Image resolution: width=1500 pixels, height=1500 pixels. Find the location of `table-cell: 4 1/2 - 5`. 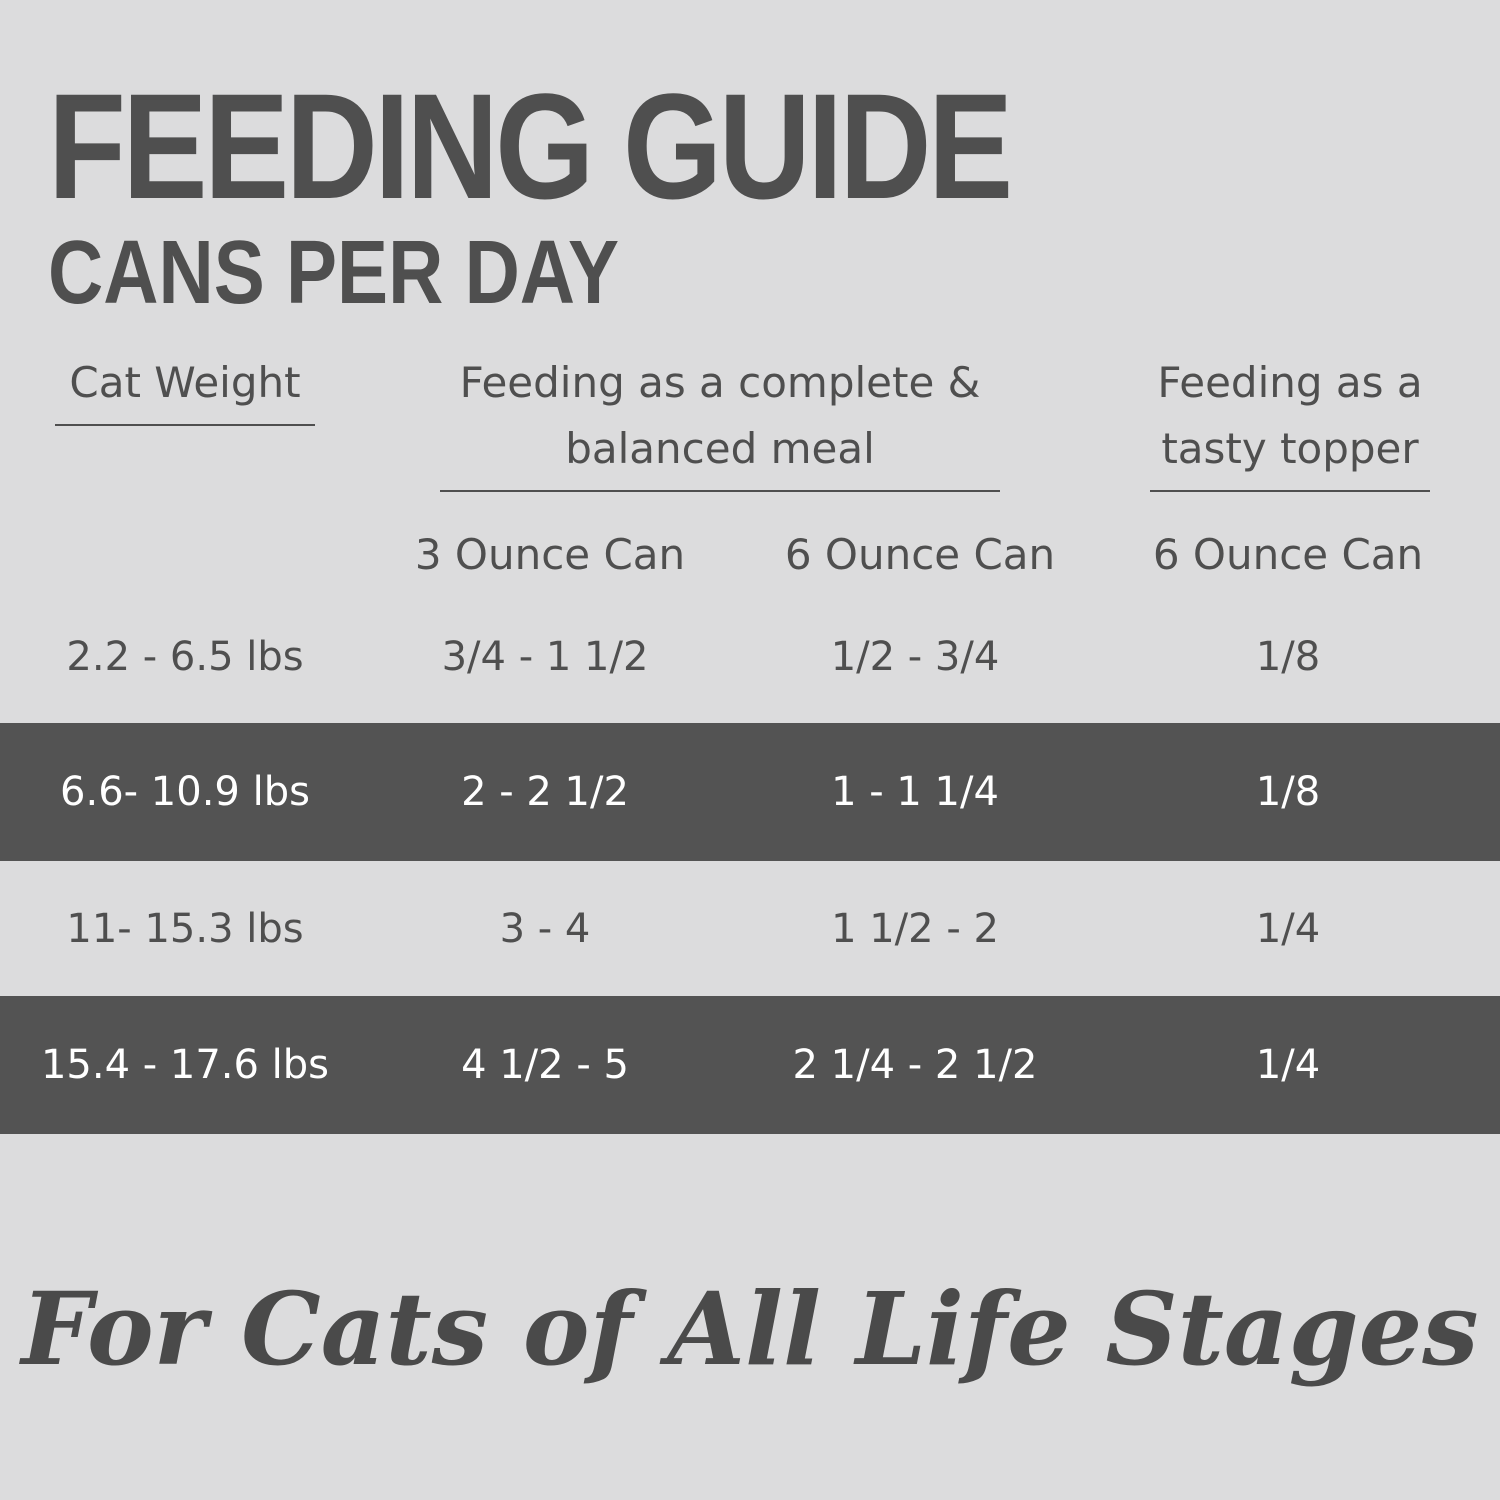

table-cell: 4 1/2 - 5 is located at coordinates (545, 1065).